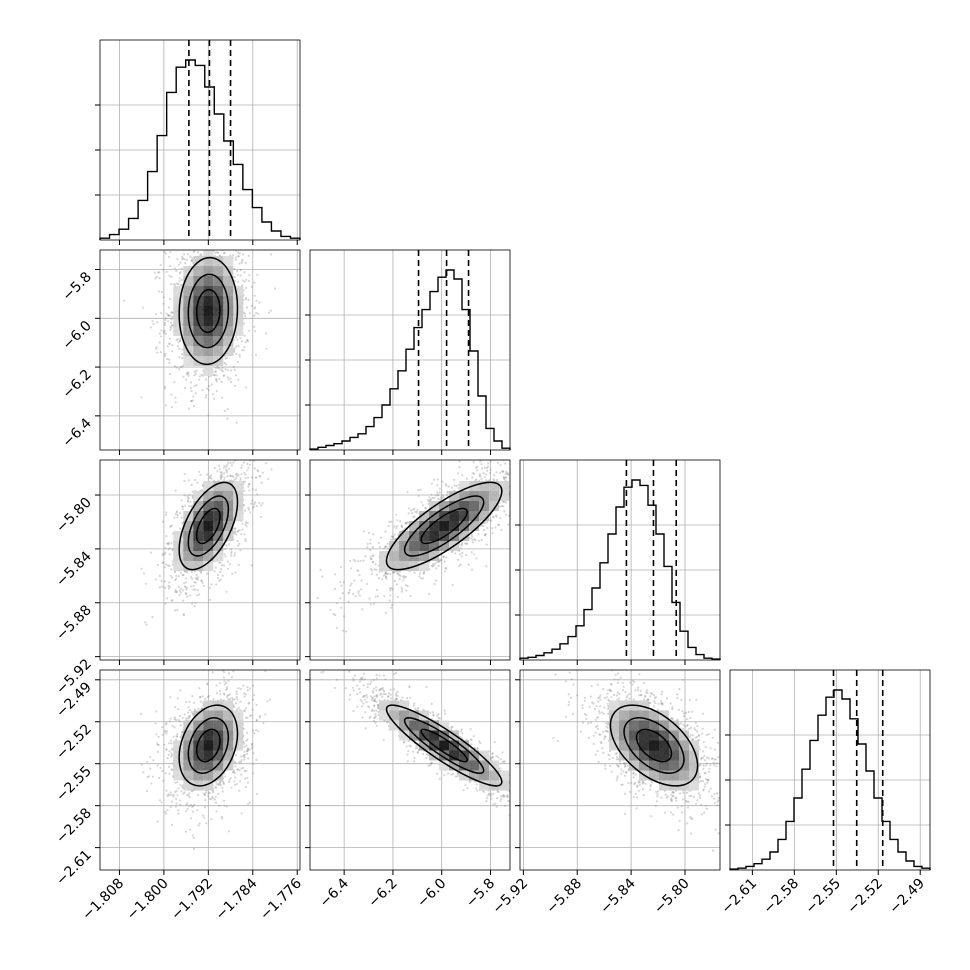 The width and height of the screenshot is (970, 970). I want to click on density-blocks, so click(654, 745).